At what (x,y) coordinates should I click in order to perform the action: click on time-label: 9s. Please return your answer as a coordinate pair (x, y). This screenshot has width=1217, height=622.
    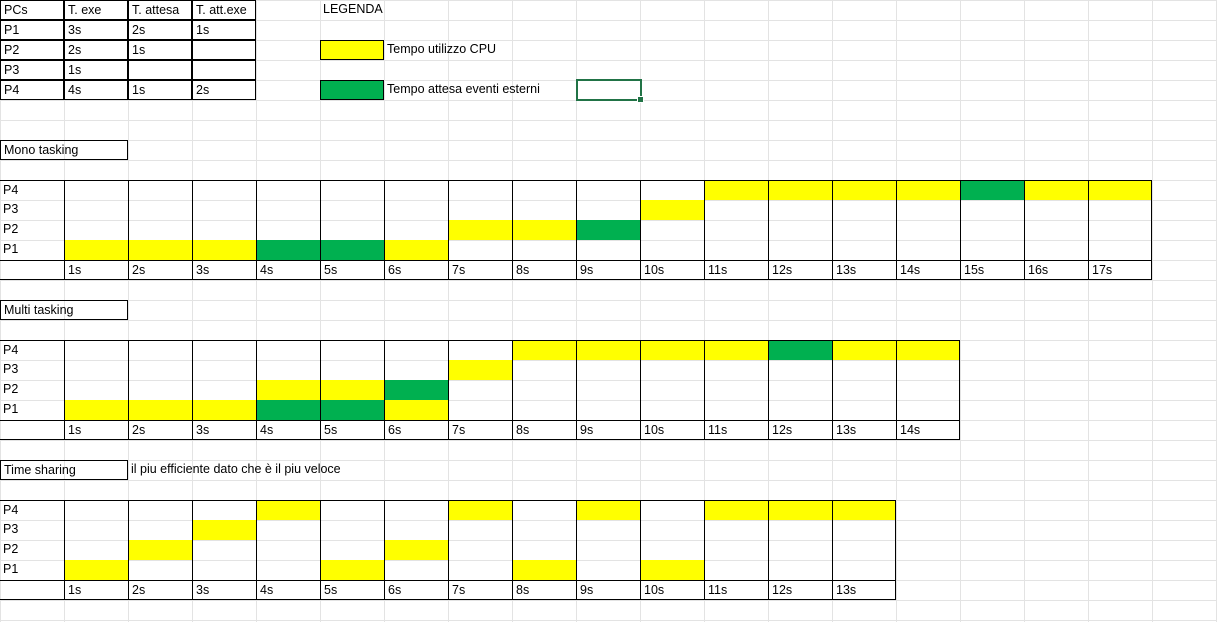
    Looking at the image, I should click on (608, 270).